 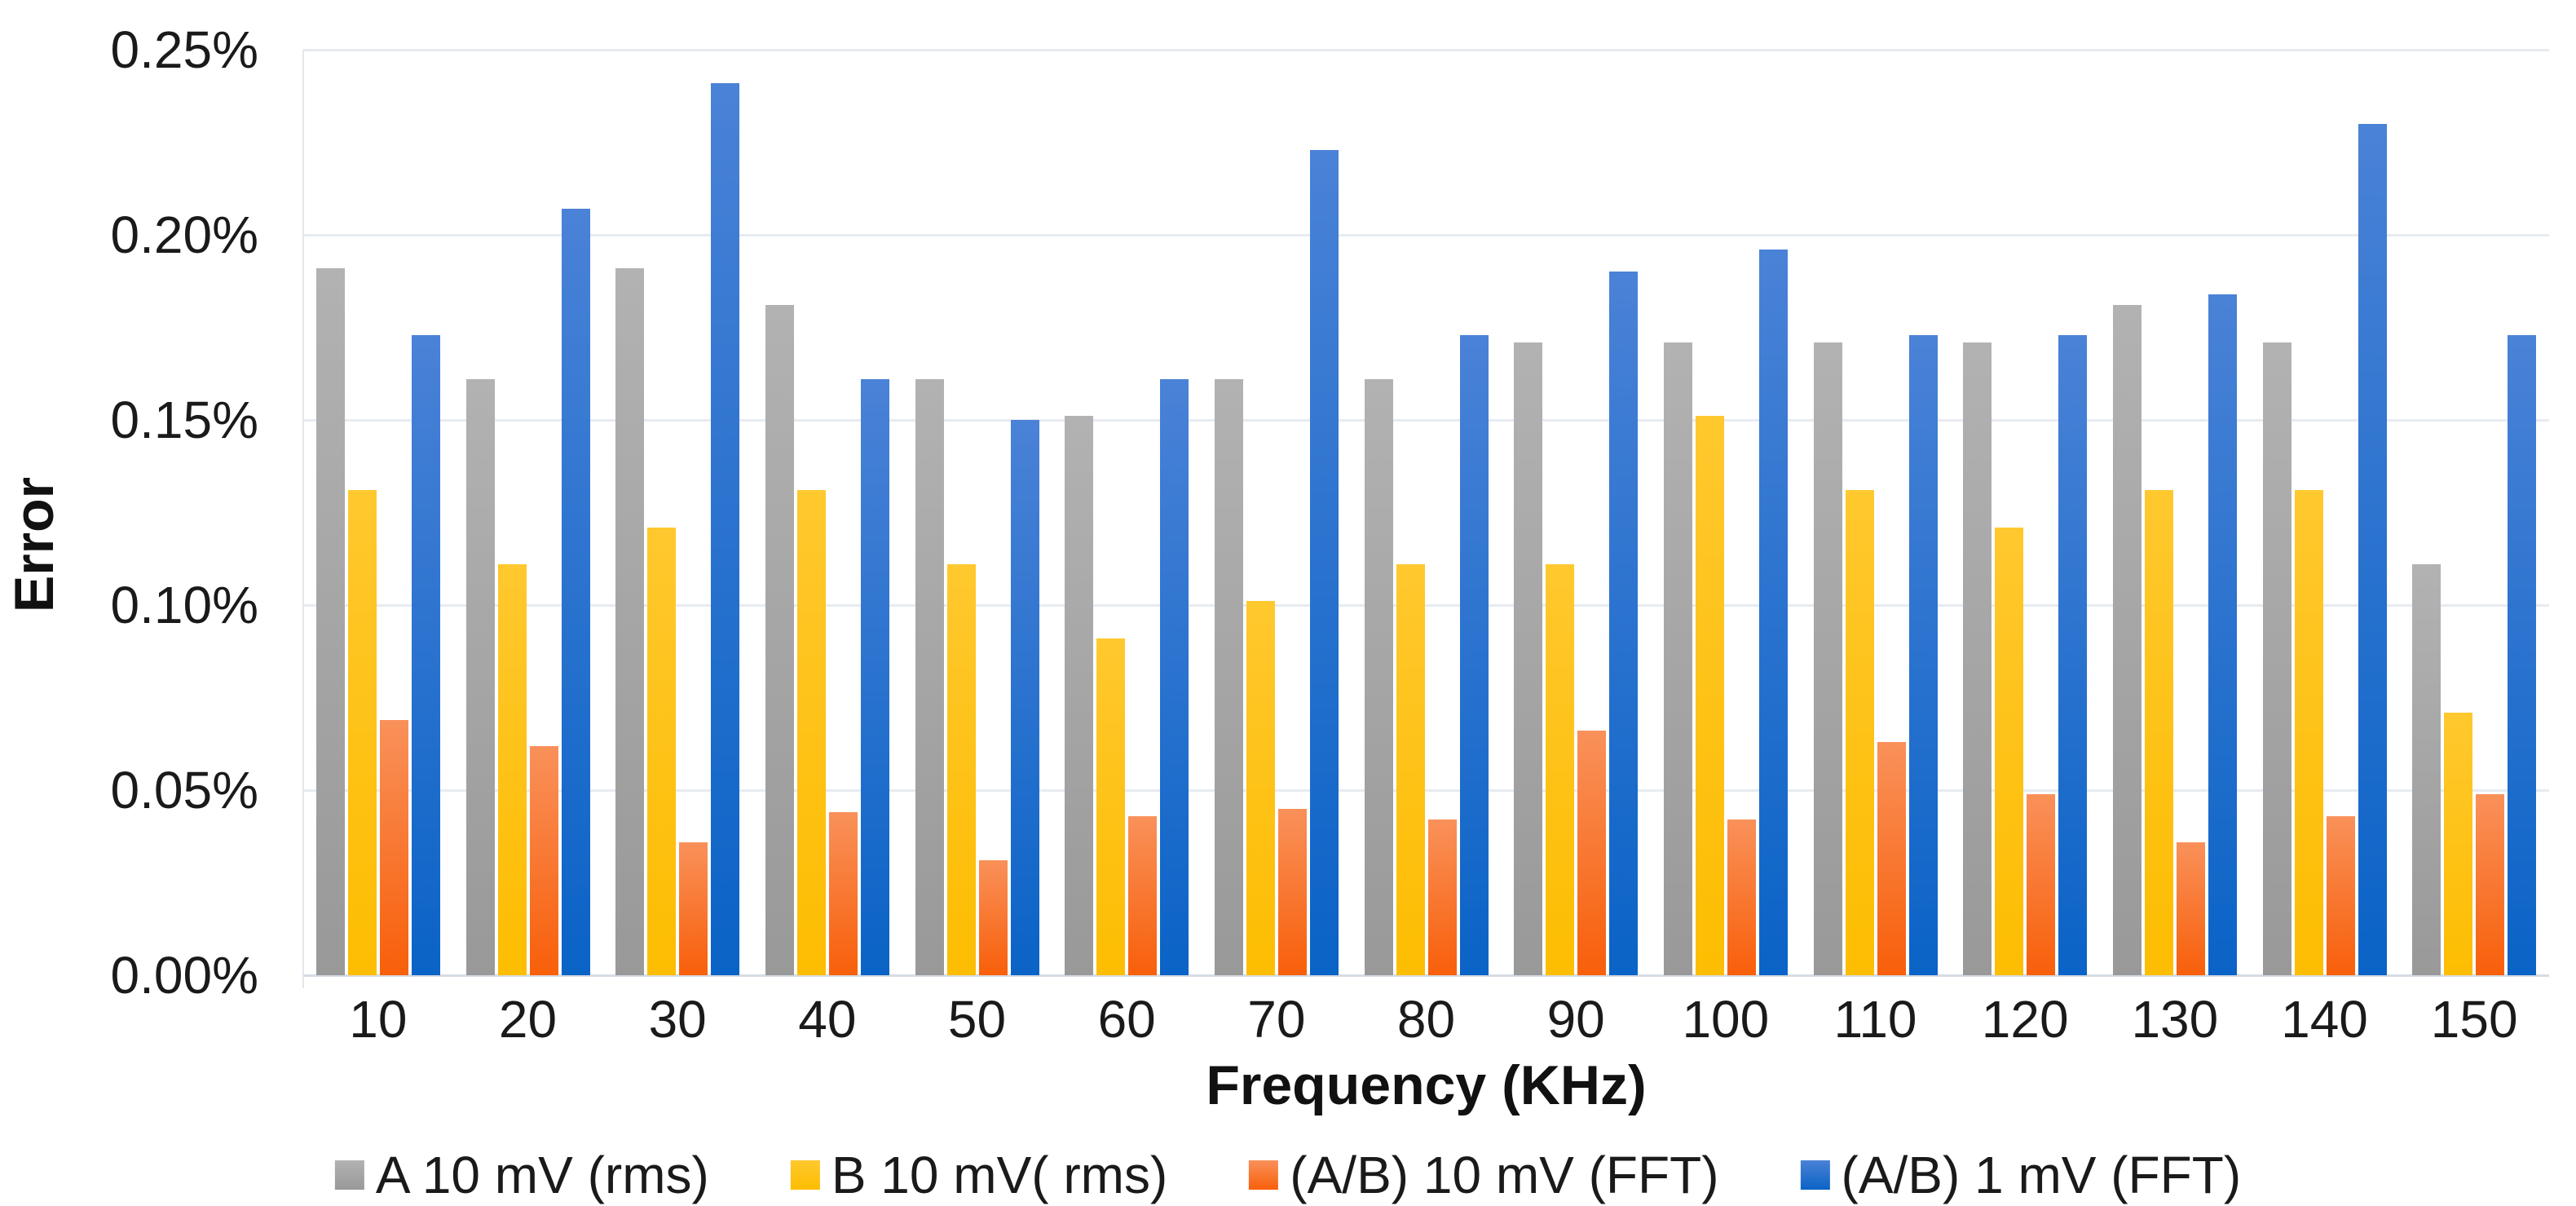 What do you see at coordinates (542, 1175) in the screenshot?
I see `legend-label: A 10 mV (rms)` at bounding box center [542, 1175].